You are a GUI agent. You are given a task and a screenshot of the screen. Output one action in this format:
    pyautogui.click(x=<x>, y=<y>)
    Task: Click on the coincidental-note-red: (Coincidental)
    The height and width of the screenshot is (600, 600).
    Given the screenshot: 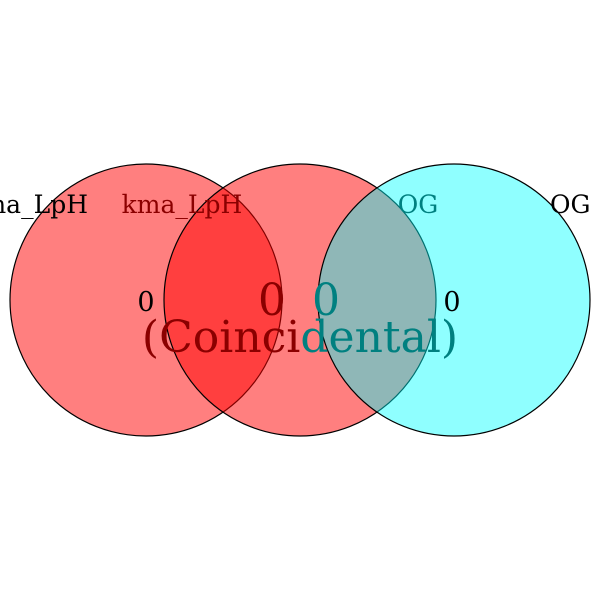 What is the action you would take?
    pyautogui.click(x=300, y=337)
    